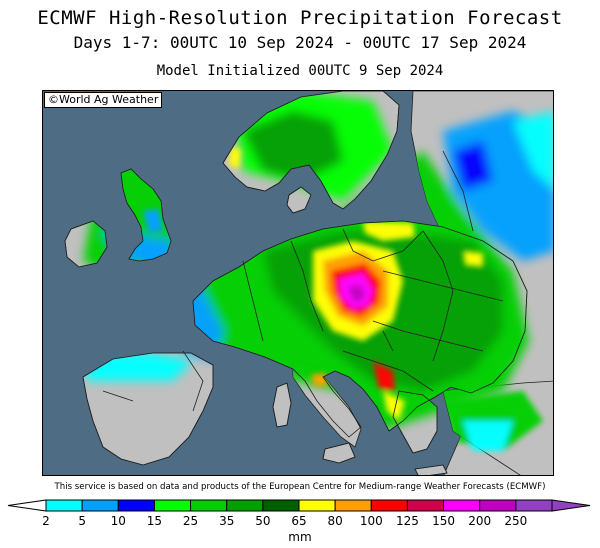 The width and height of the screenshot is (600, 548). Describe the element at coordinates (262, 521) in the screenshot. I see `legend-tick-label: 50` at that location.